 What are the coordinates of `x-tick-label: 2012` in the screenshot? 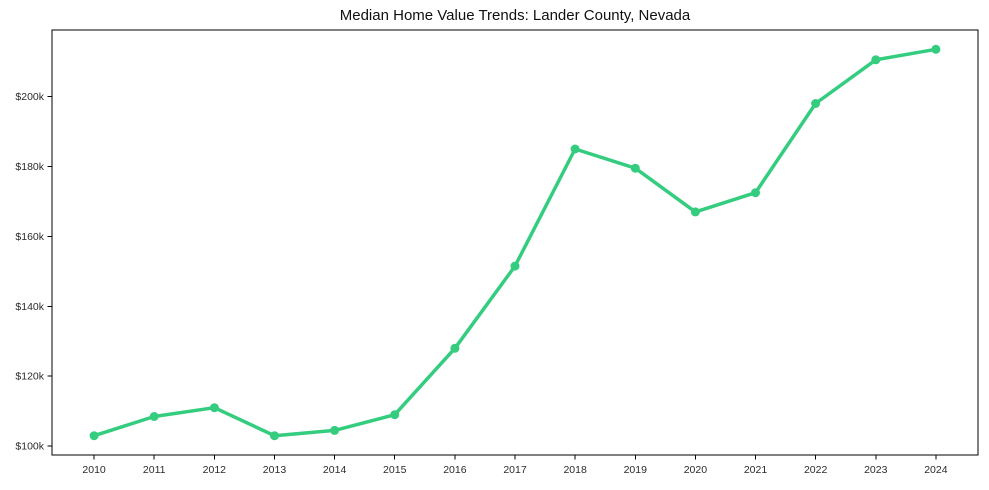 It's located at (215, 470).